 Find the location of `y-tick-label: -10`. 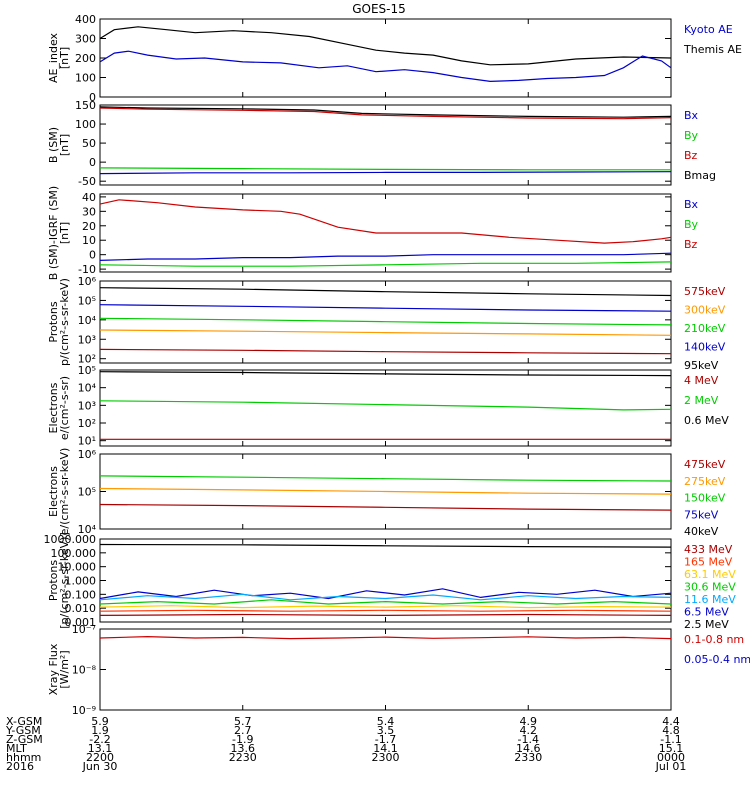

y-tick-label: -10 is located at coordinates (87, 269).